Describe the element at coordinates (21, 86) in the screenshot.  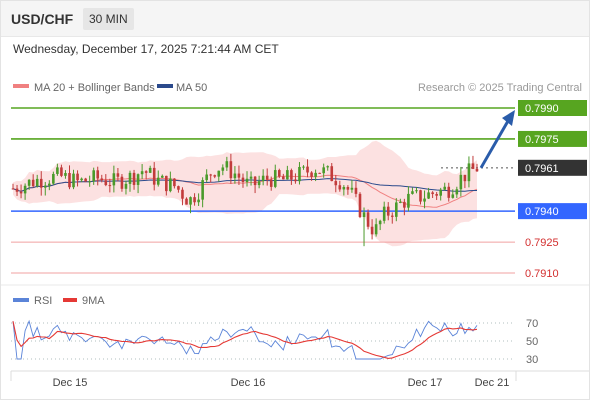
I see `ma20-legend-swatch` at that location.